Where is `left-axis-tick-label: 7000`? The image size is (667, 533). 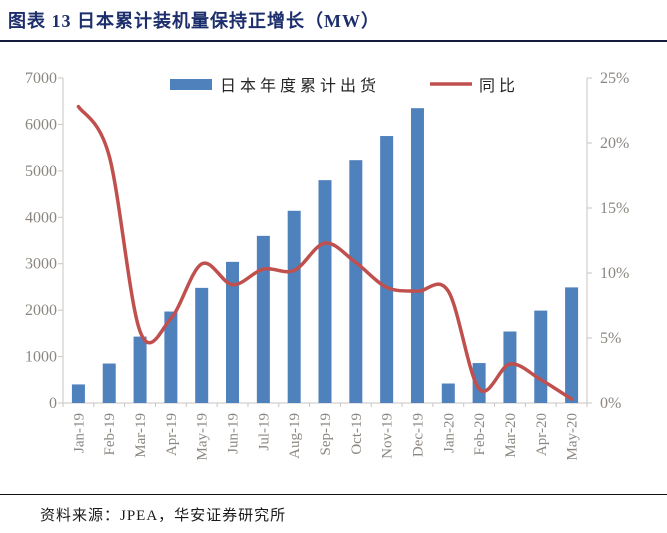
left-axis-tick-label: 7000 is located at coordinates (41, 78).